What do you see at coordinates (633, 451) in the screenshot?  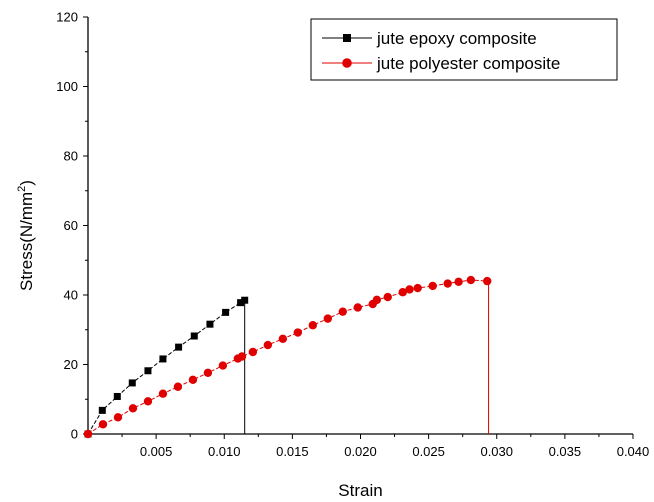 I see `x-tick-label: 0.040` at bounding box center [633, 451].